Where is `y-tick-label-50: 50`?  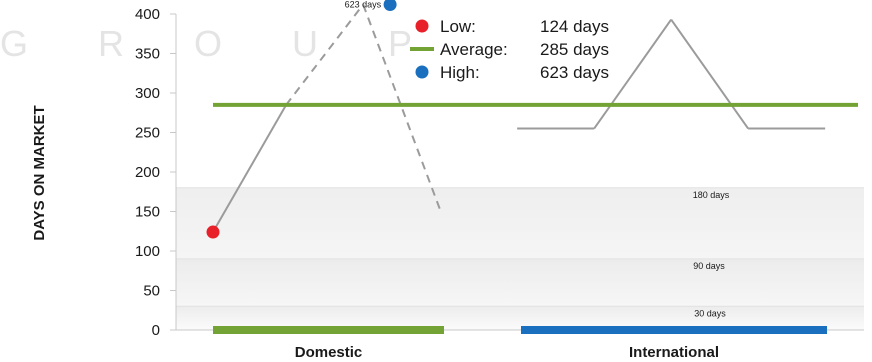
y-tick-label-50: 50 is located at coordinates (151, 291).